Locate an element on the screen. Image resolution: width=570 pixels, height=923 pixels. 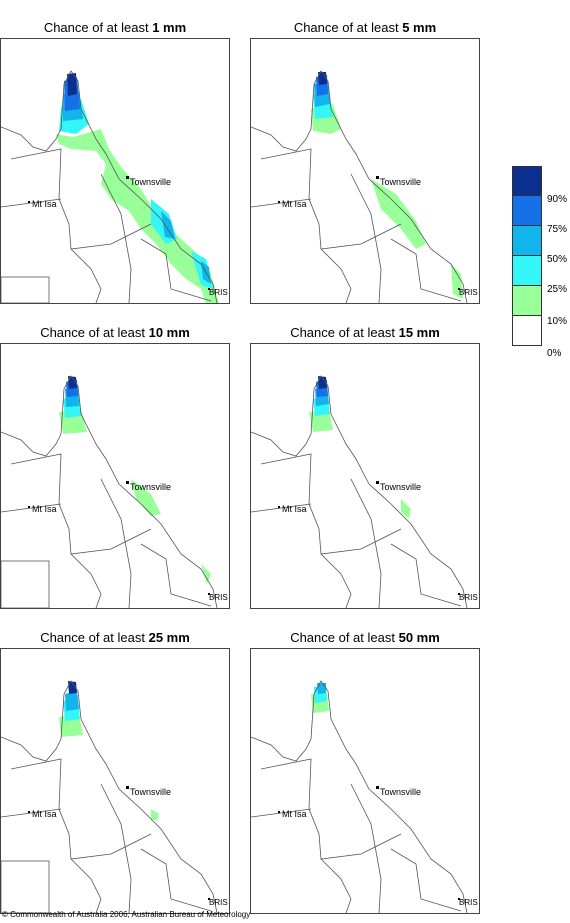
legend-label-75: 75% is located at coordinates (557, 229).